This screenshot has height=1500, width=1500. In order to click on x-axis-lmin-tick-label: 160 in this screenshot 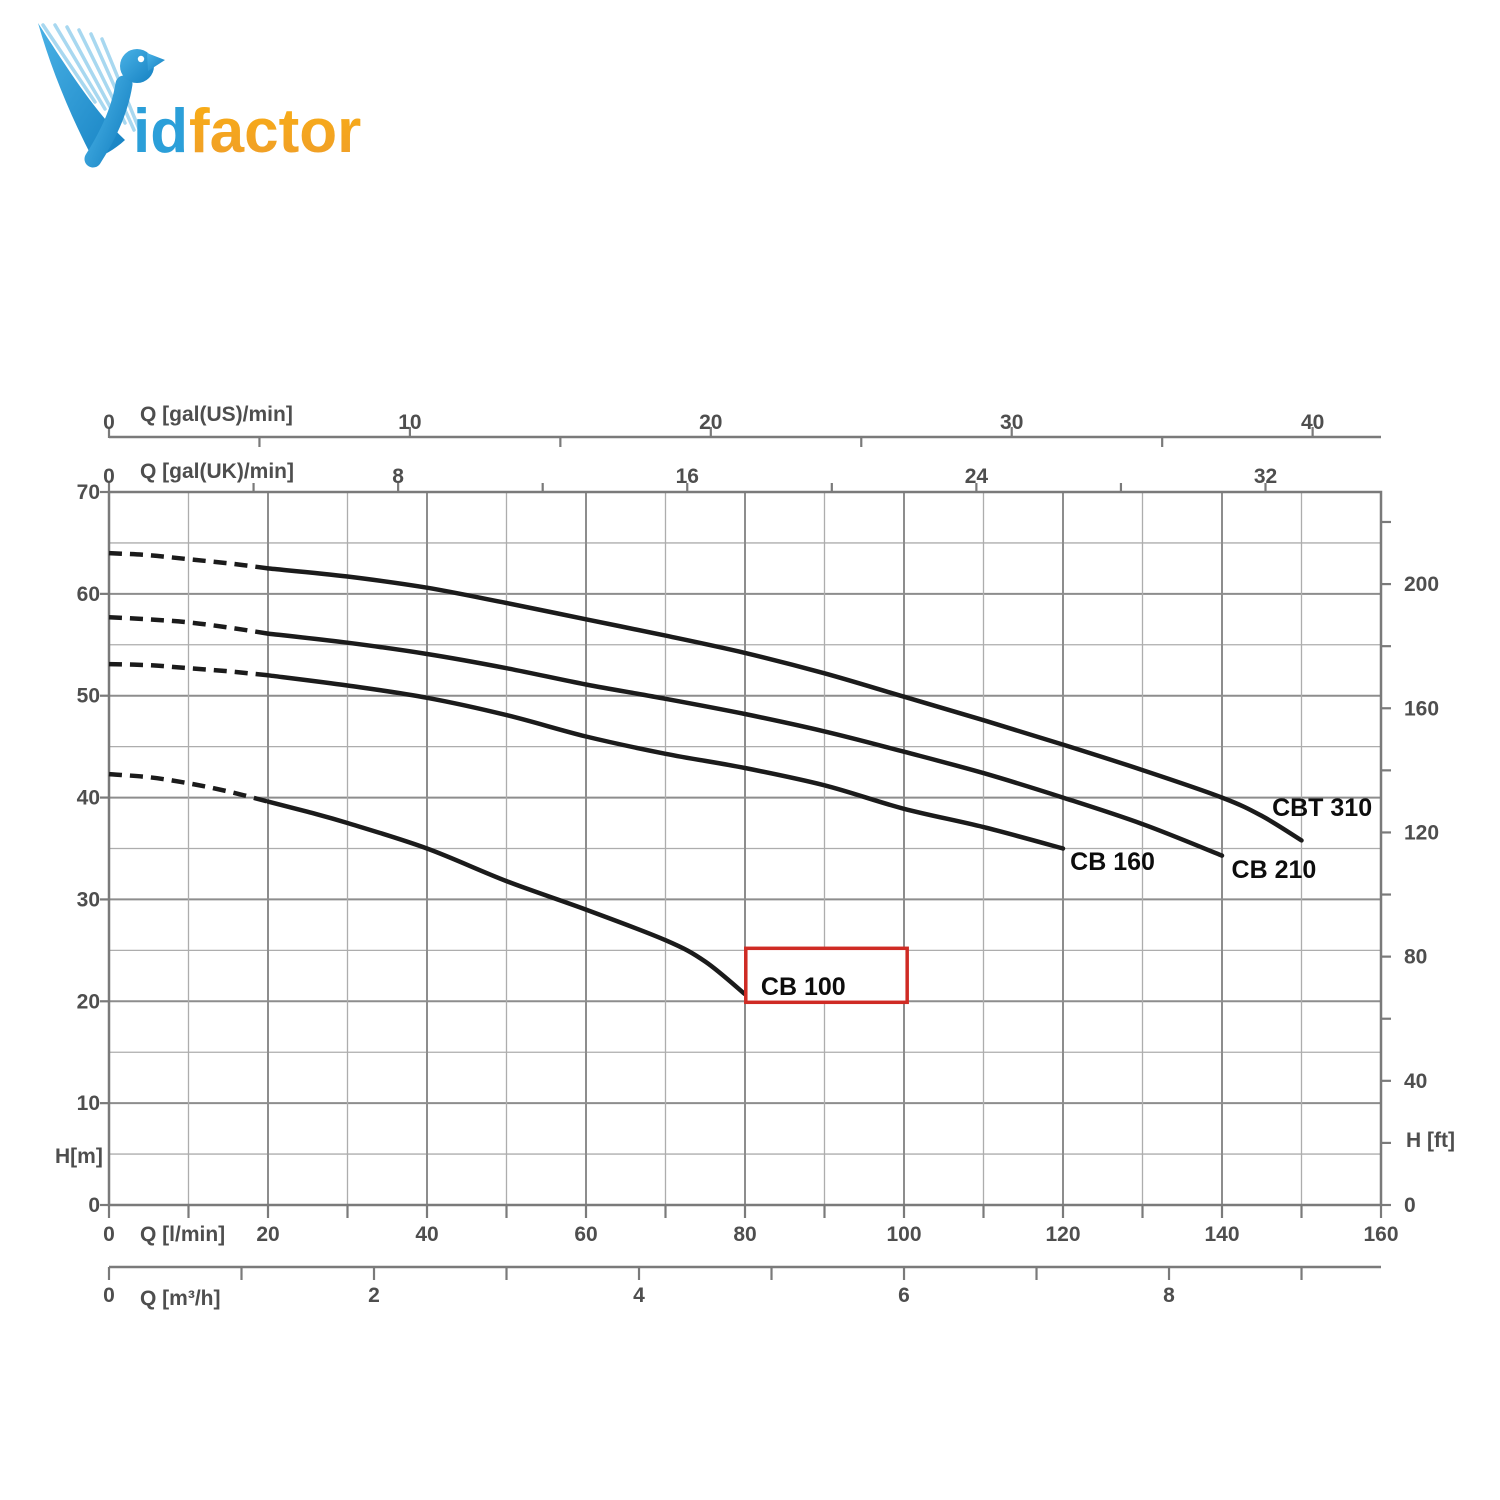, I will do `click(1380, 1234)`.